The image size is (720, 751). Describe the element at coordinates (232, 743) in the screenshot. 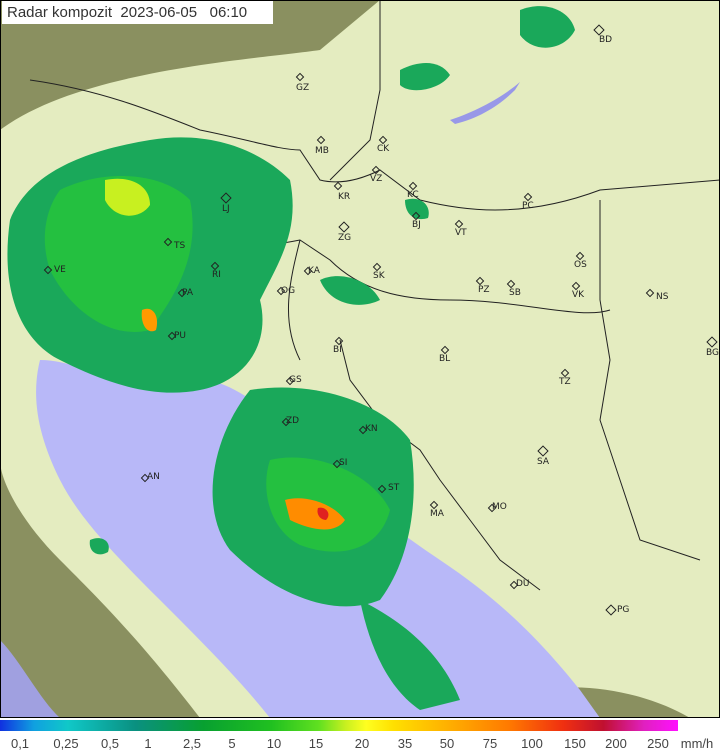

I see `legend-tick-label: 5` at that location.